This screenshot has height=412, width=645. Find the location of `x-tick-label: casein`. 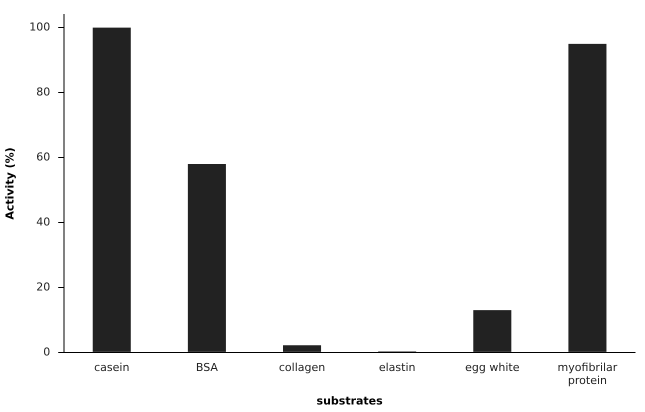

x-tick-label: casein is located at coordinates (112, 367).